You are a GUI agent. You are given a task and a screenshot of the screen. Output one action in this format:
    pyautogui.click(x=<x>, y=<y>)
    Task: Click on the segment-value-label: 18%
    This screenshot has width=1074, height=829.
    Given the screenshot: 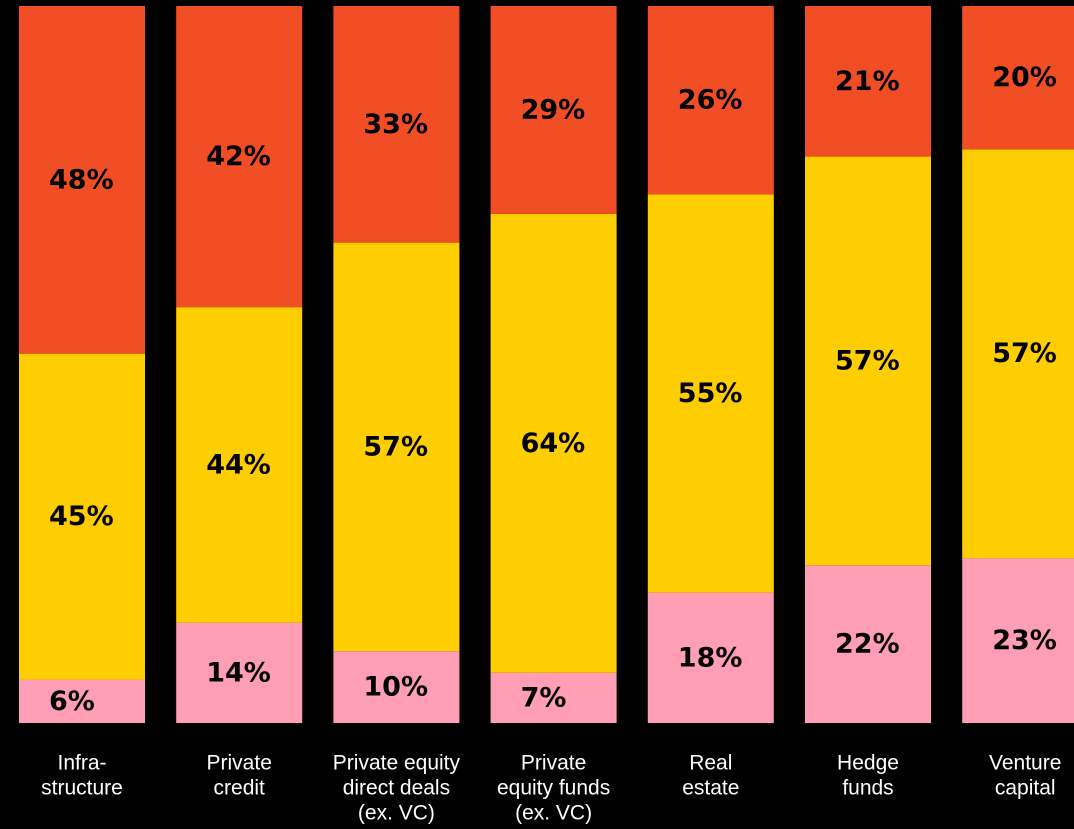 What is the action you would take?
    pyautogui.click(x=710, y=657)
    